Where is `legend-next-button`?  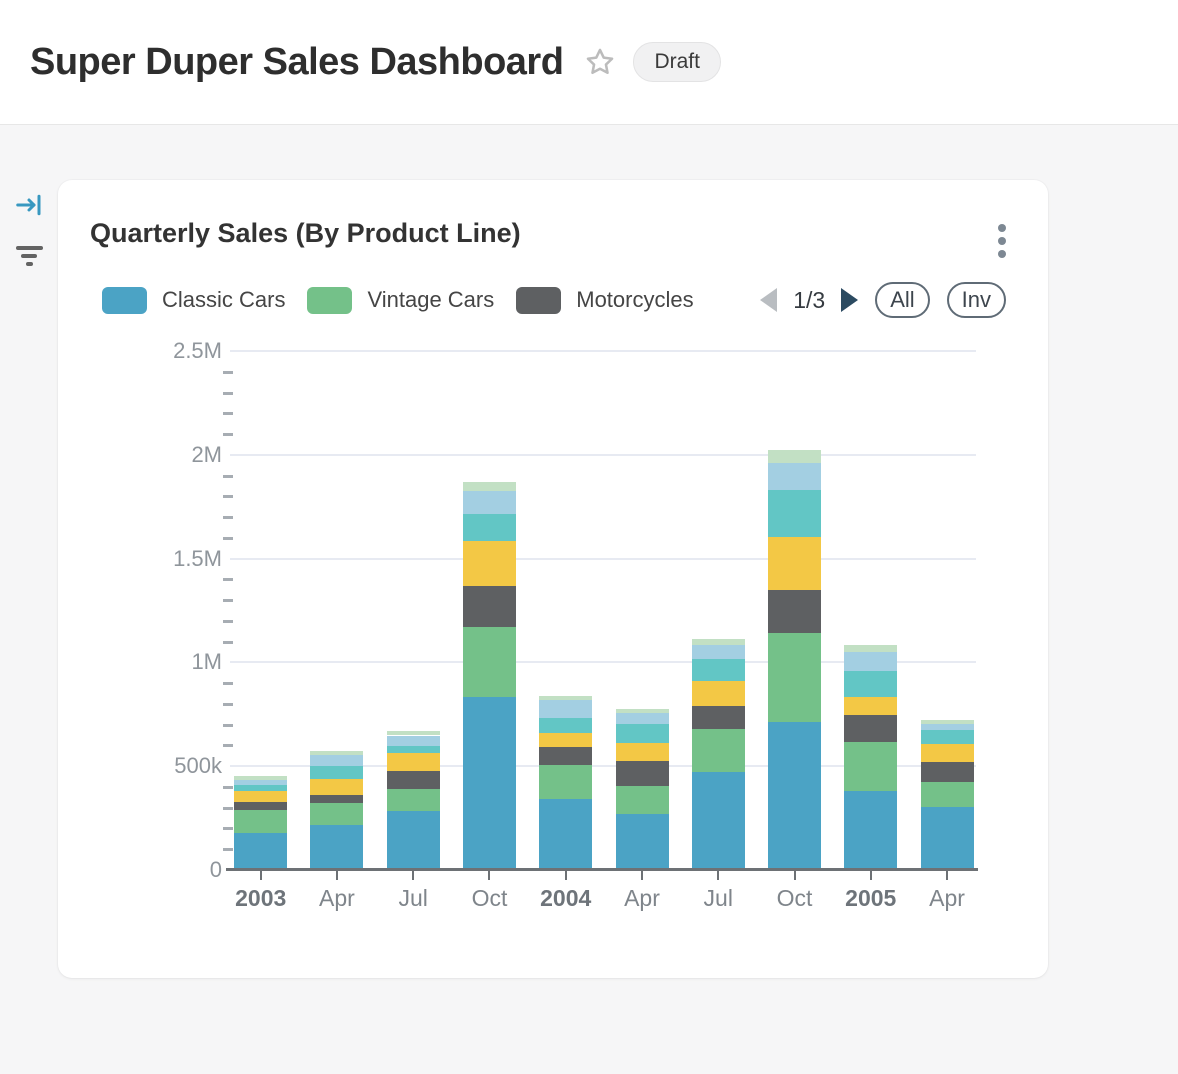 legend-next-button is located at coordinates (850, 300).